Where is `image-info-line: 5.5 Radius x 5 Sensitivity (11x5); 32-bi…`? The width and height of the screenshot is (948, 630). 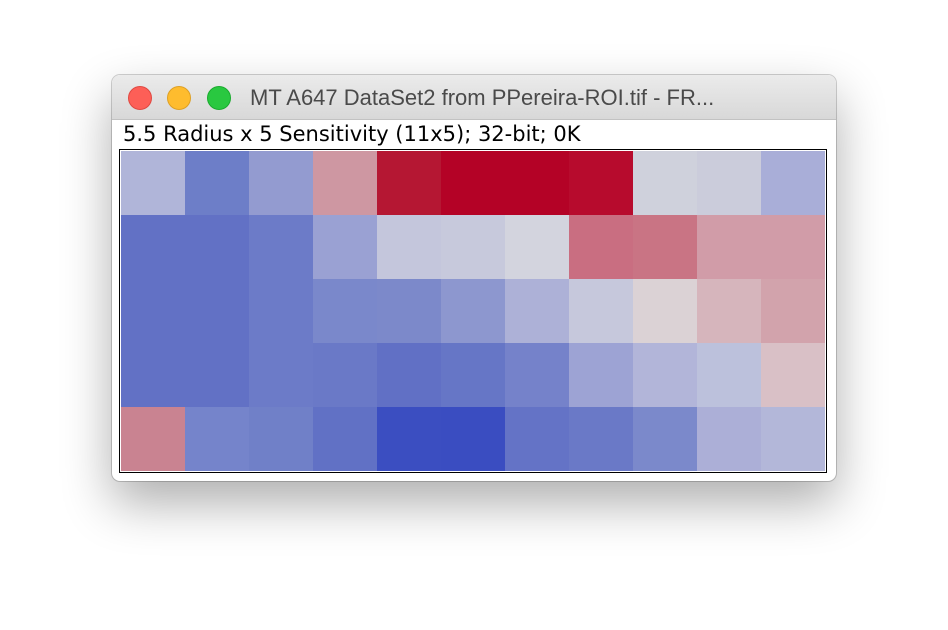 image-info-line: 5.5 Radius x 5 Sensitivity (11x5); 32-bi… is located at coordinates (352, 134).